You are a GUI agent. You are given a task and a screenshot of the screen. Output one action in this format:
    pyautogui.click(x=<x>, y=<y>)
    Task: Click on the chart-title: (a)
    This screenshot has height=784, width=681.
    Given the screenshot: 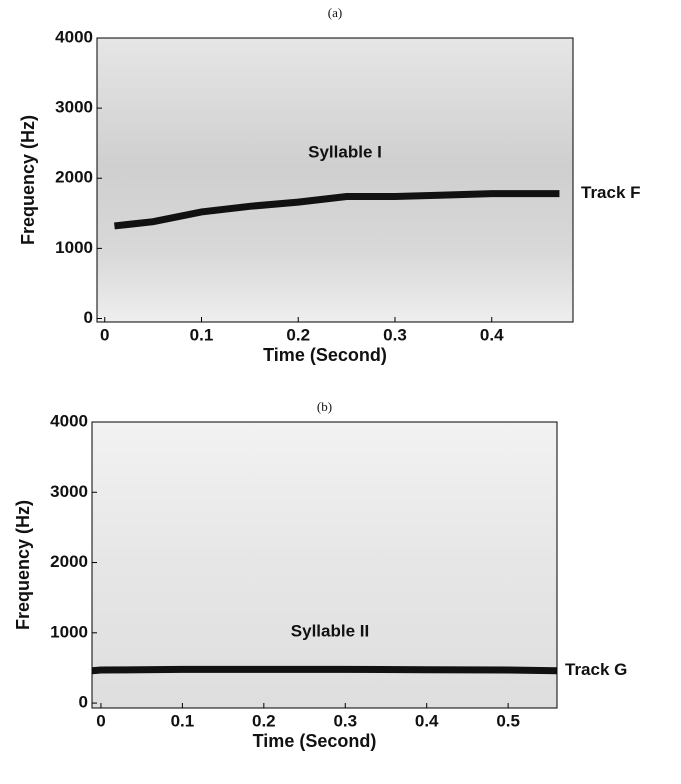 What is the action you would take?
    pyautogui.click(x=335, y=12)
    